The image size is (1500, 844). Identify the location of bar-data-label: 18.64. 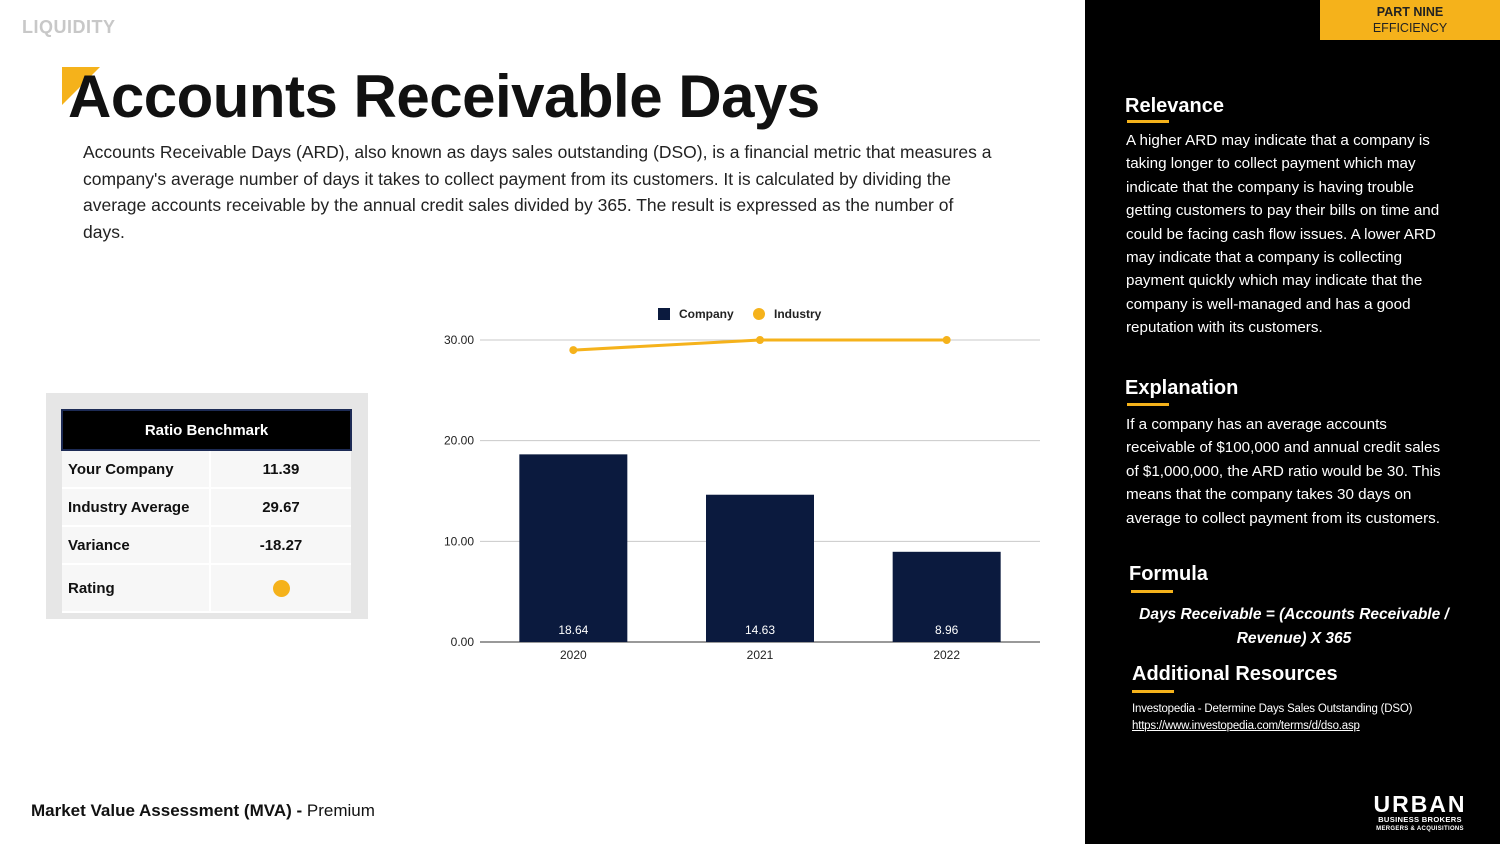
(573, 630).